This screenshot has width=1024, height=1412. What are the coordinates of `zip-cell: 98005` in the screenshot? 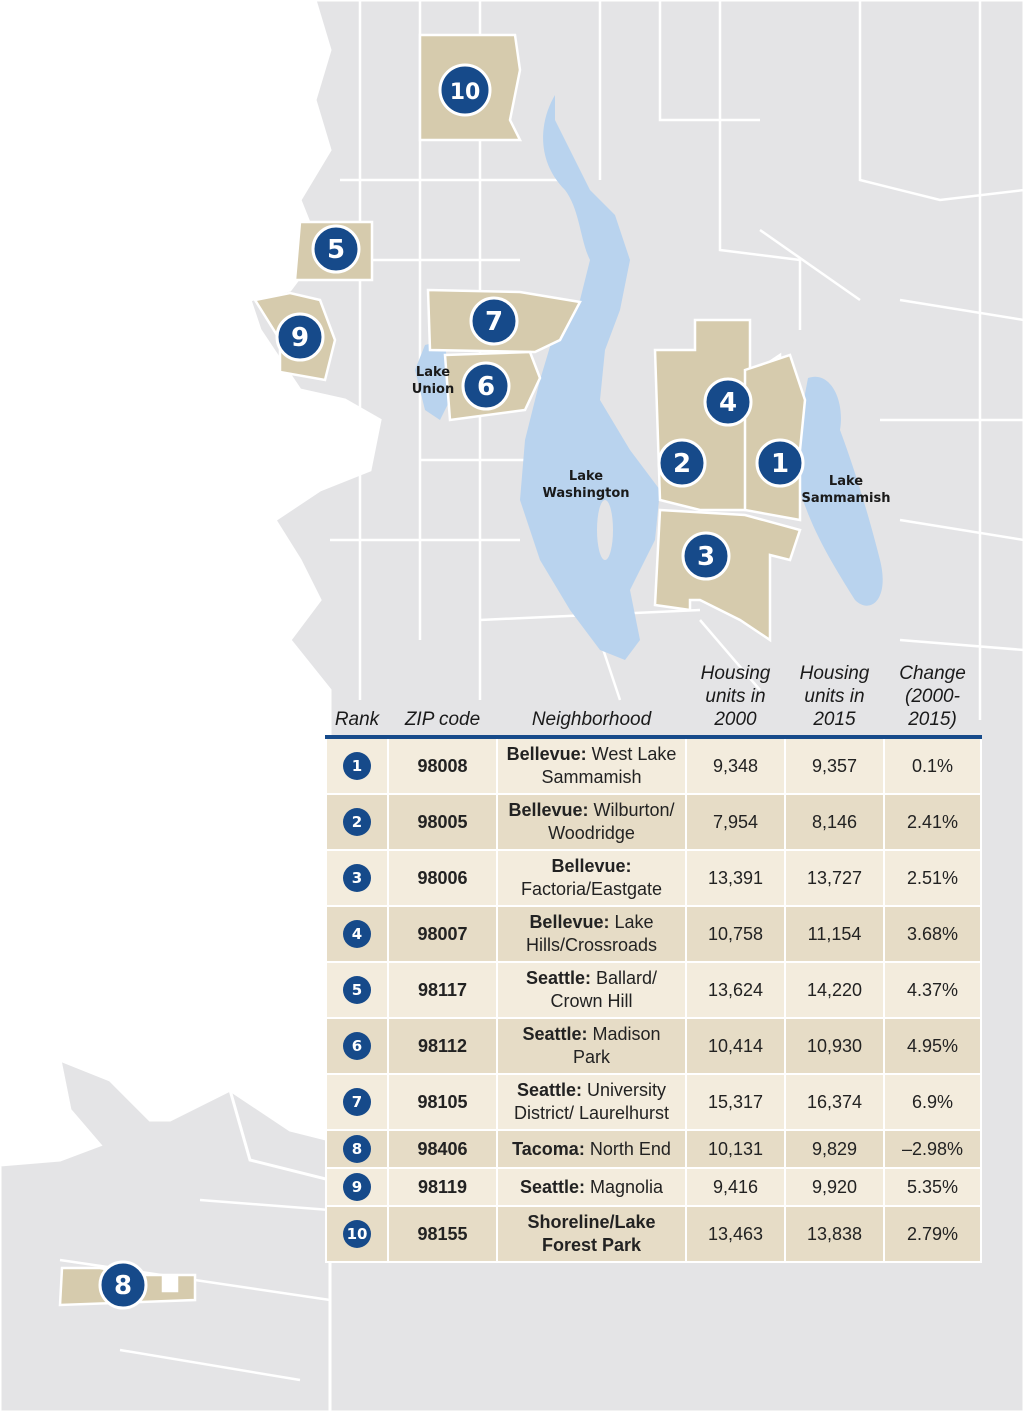 It's located at (442, 822).